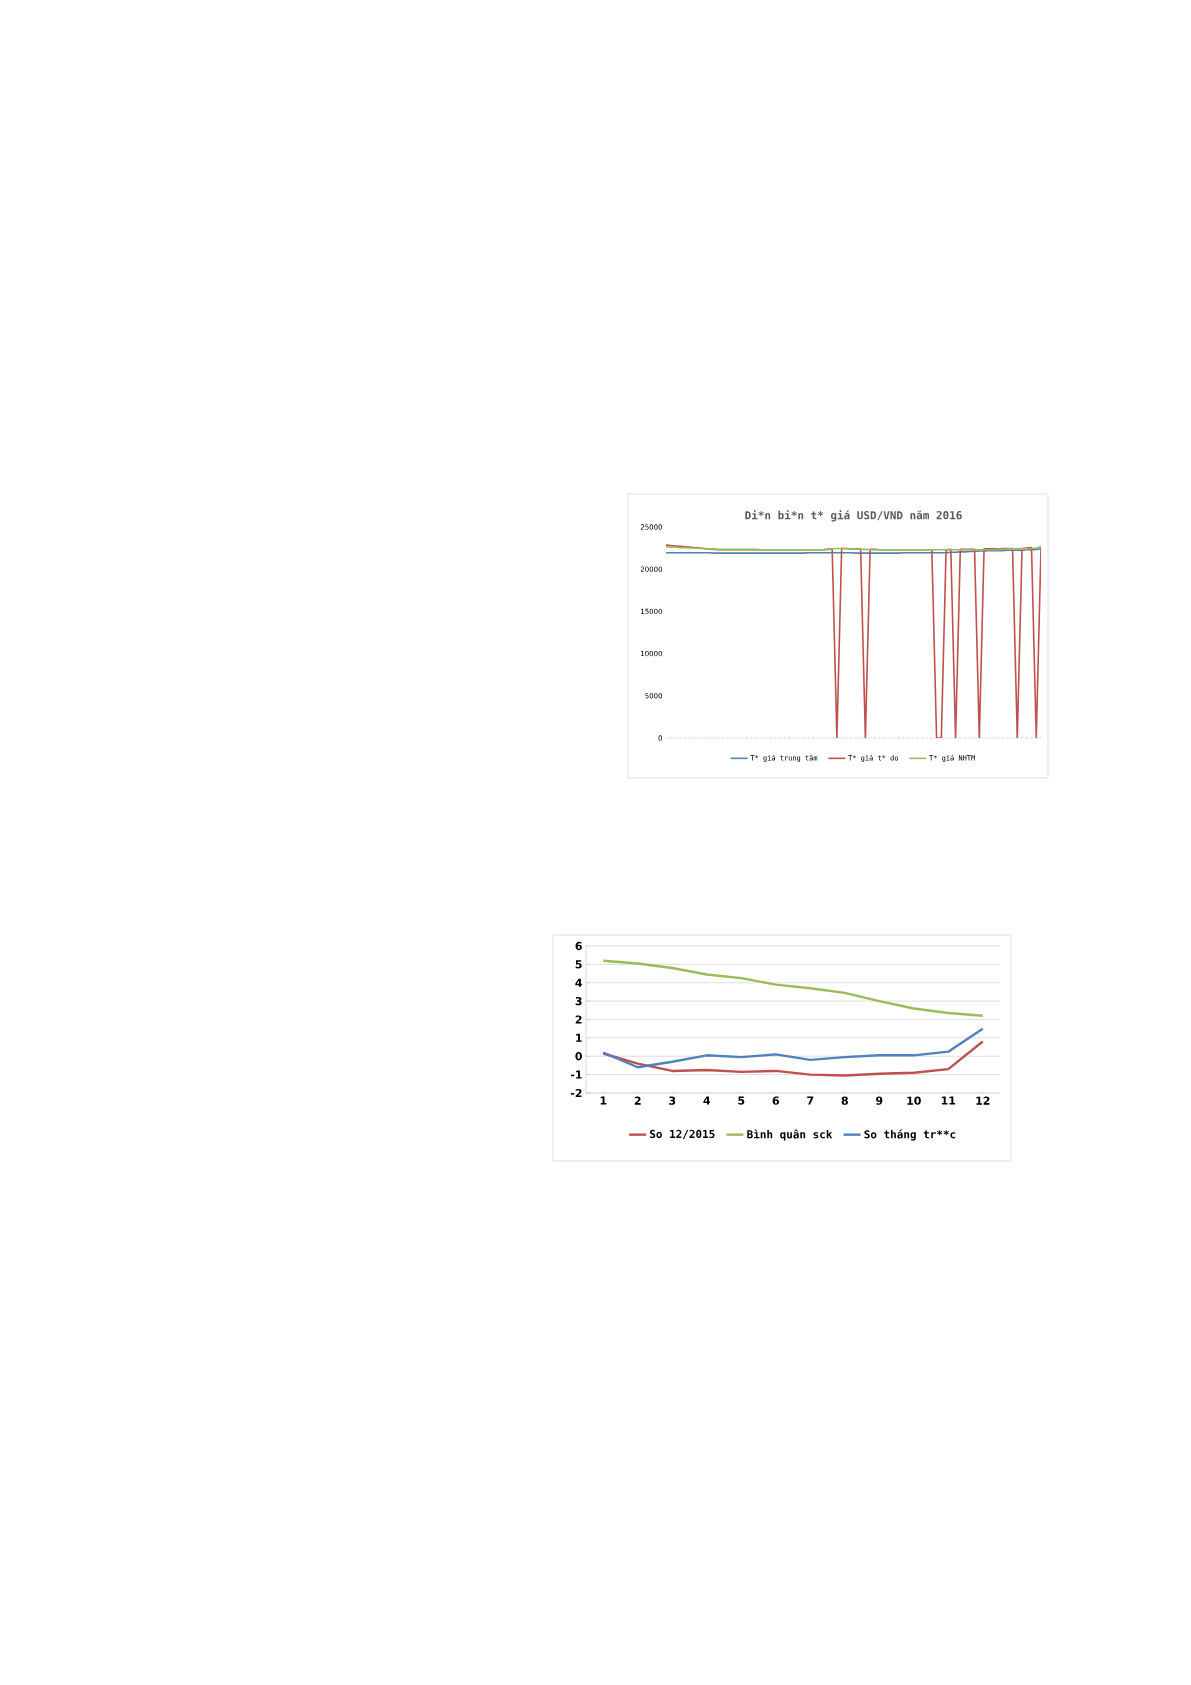  Describe the element at coordinates (578, 1001) in the screenshot. I see `y-tick-label: 3` at that location.